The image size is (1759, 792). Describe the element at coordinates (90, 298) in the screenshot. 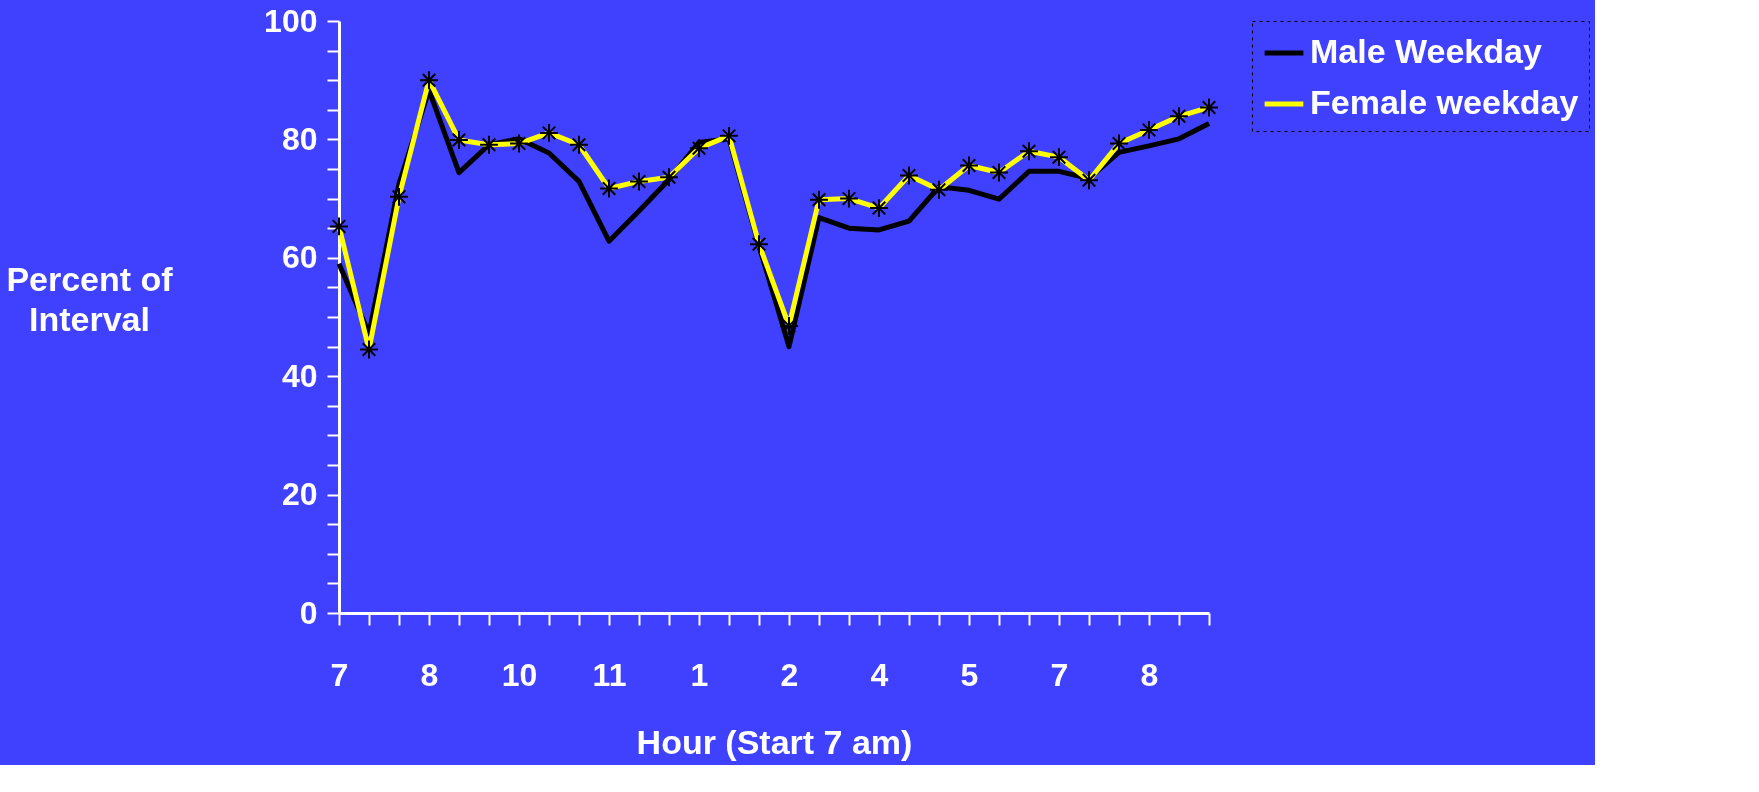

I see `y-axis-title: Percent of Interval` at that location.